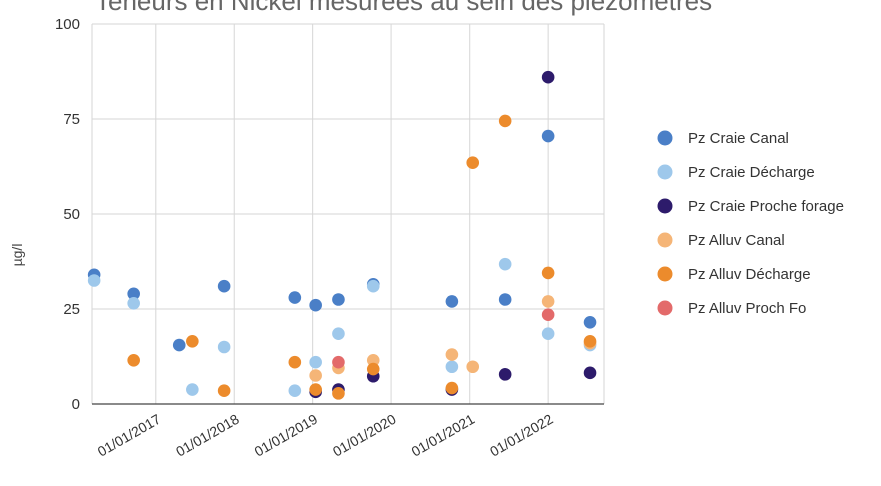 The width and height of the screenshot is (881, 486). What do you see at coordinates (364, 435) in the screenshot?
I see `x-tick-label: 01/01/2020` at bounding box center [364, 435].